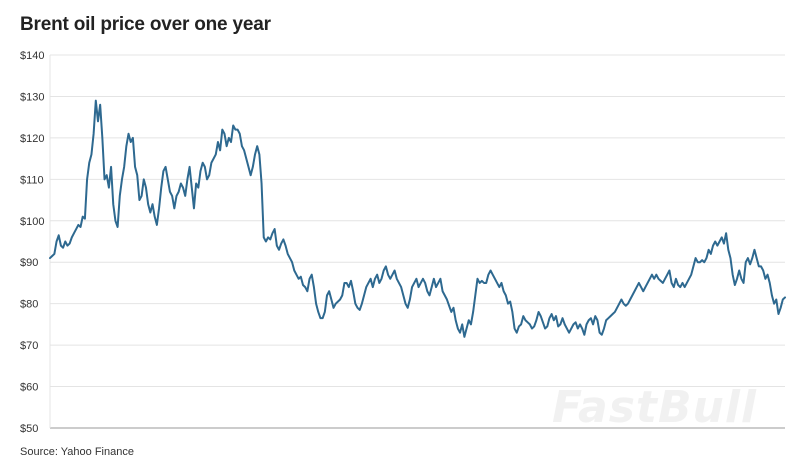 The height and width of the screenshot is (468, 805). What do you see at coordinates (29, 429) in the screenshot?
I see `y-tick-label: $50` at bounding box center [29, 429].